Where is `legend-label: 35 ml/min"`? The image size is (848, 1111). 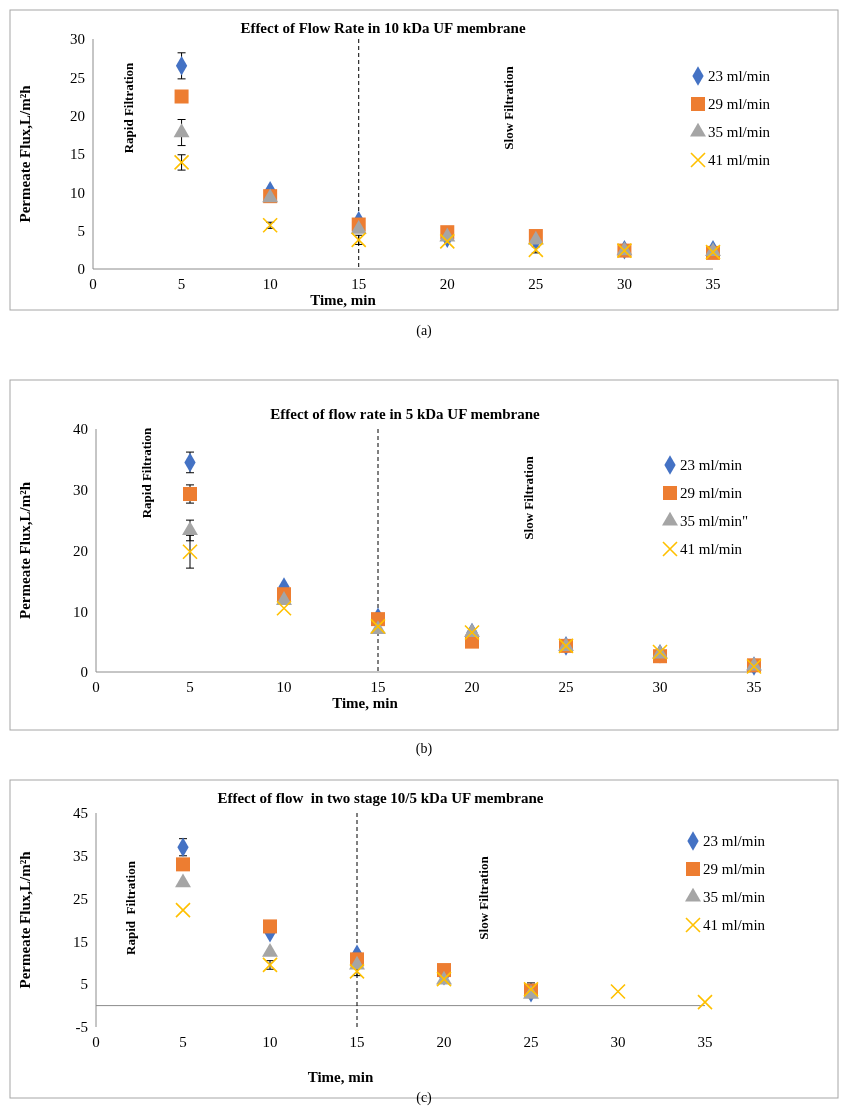
legend-label: 35 ml/min" is located at coordinates (714, 521).